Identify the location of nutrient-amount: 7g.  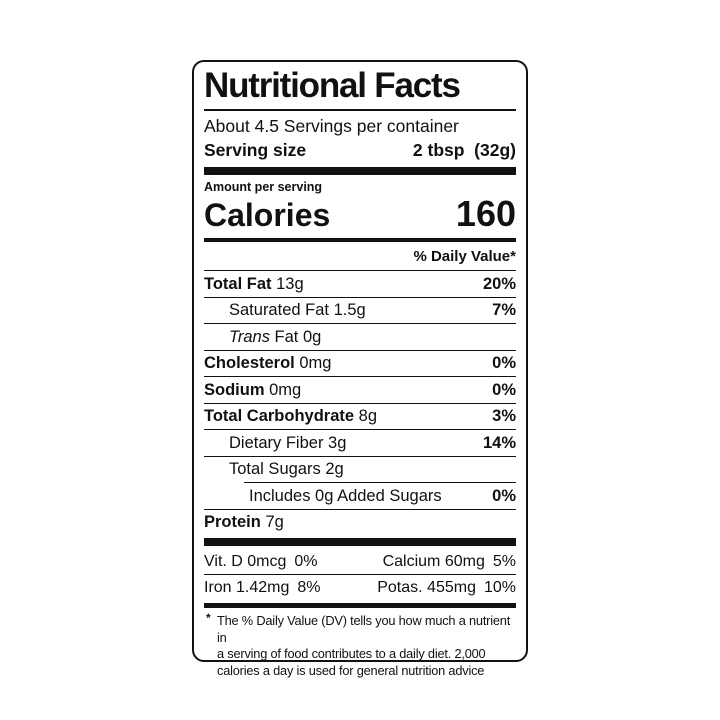
(274, 522).